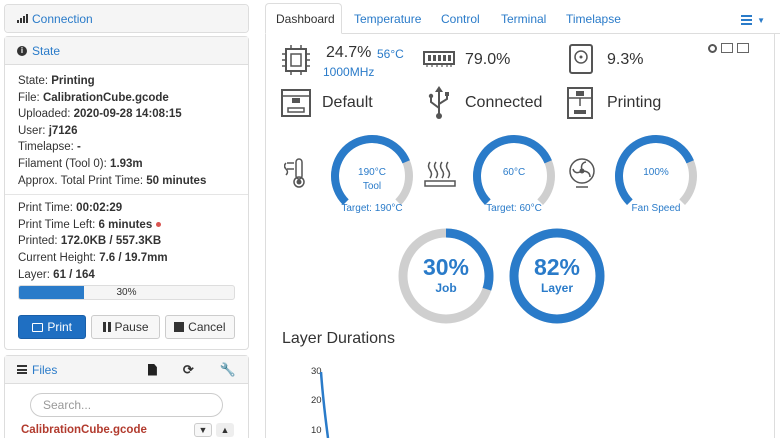  Describe the element at coordinates (316, 400) in the screenshot. I see `y-tick-20: 20` at that location.